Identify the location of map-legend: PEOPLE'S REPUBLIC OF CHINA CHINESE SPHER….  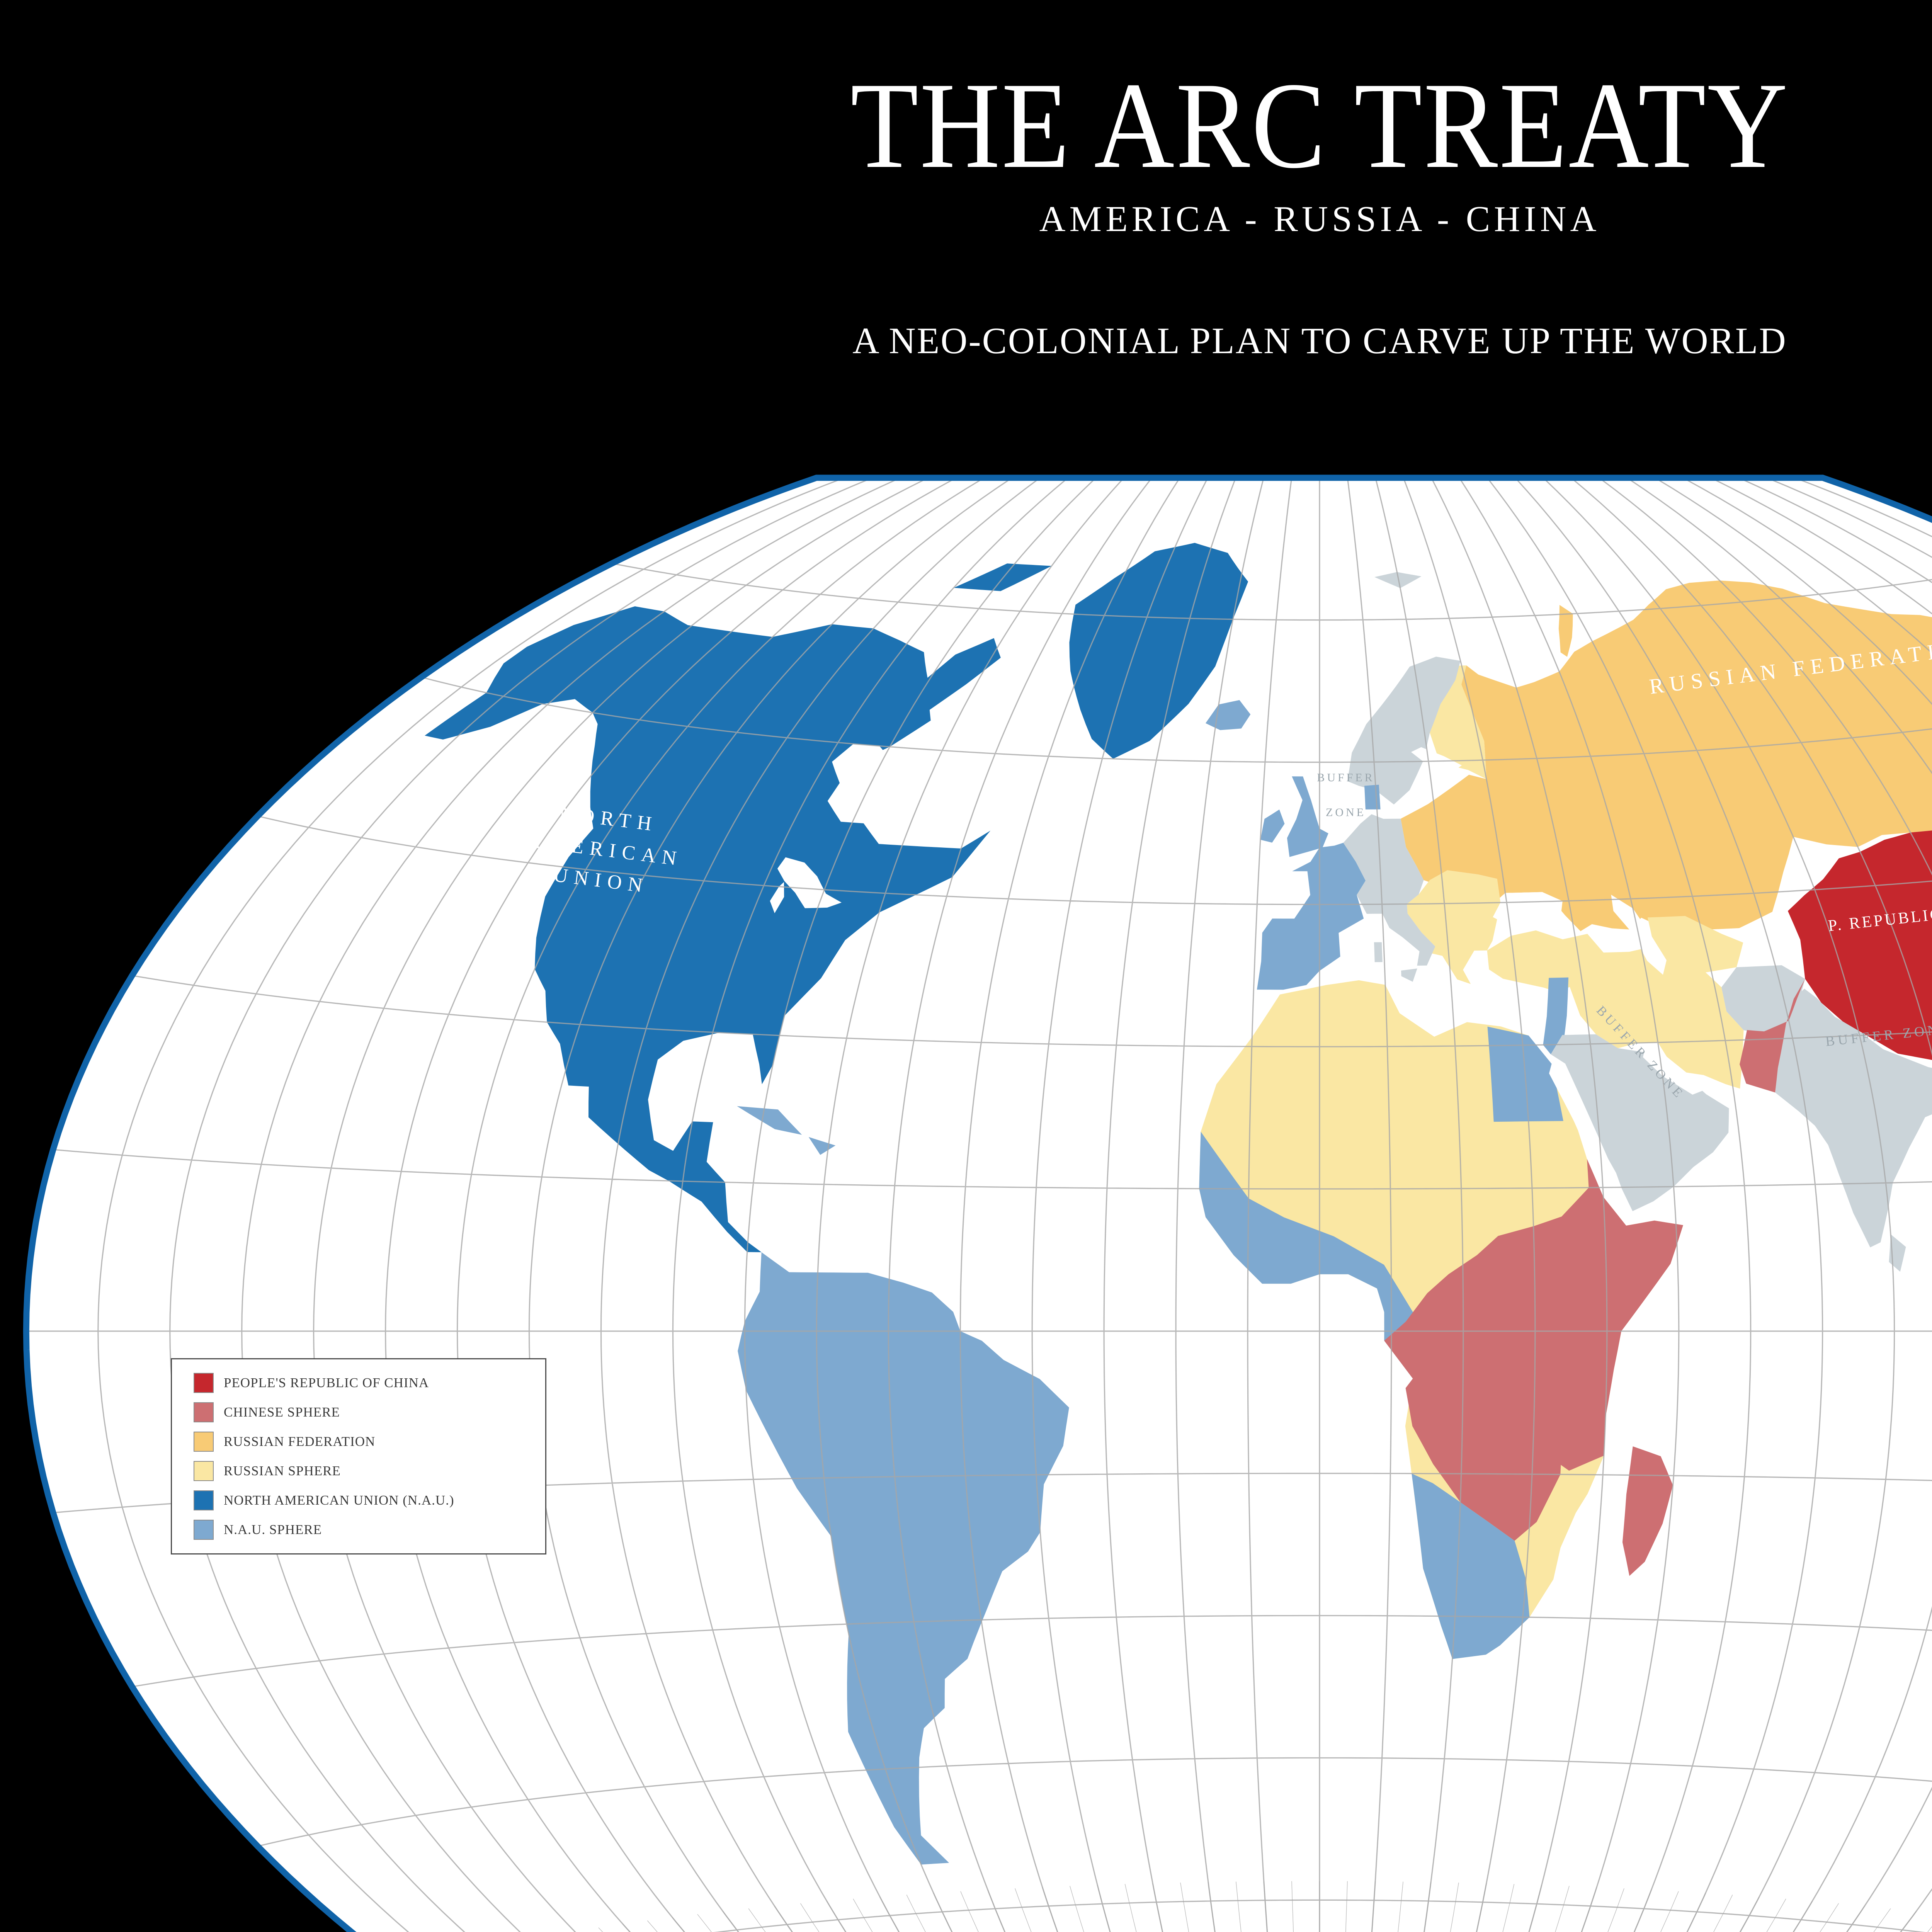
(358, 1456).